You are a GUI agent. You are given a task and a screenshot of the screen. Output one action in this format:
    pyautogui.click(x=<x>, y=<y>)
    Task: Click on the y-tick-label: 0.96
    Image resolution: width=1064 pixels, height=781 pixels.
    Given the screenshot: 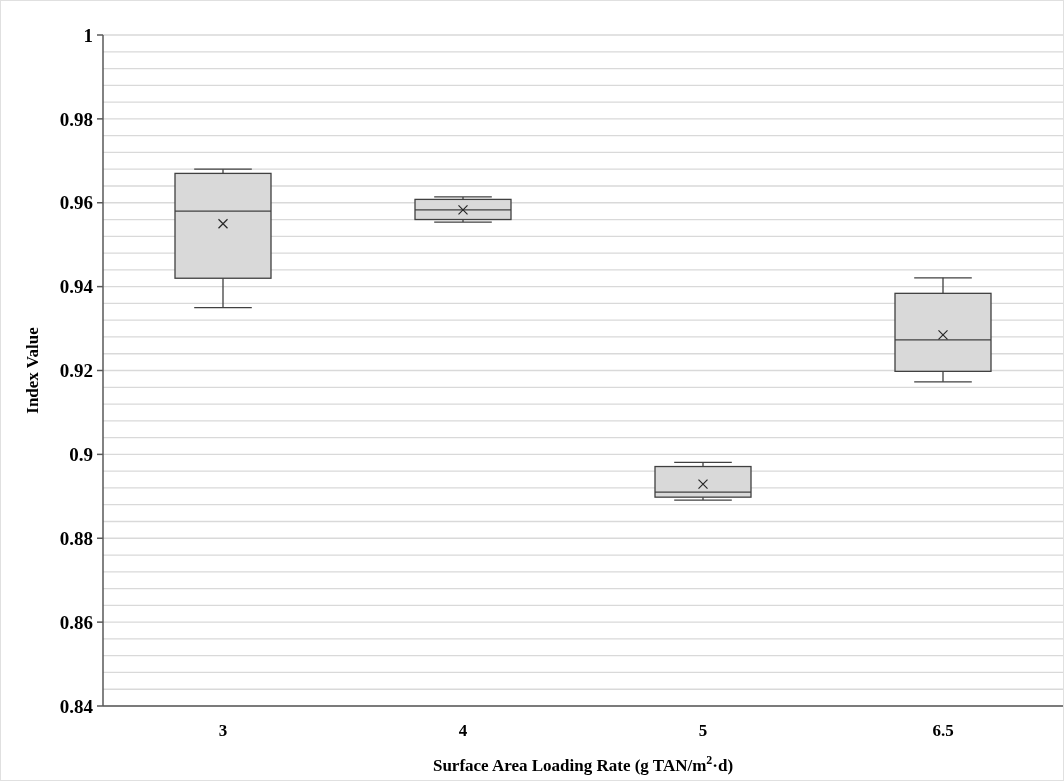 What is the action you would take?
    pyautogui.click(x=76, y=203)
    